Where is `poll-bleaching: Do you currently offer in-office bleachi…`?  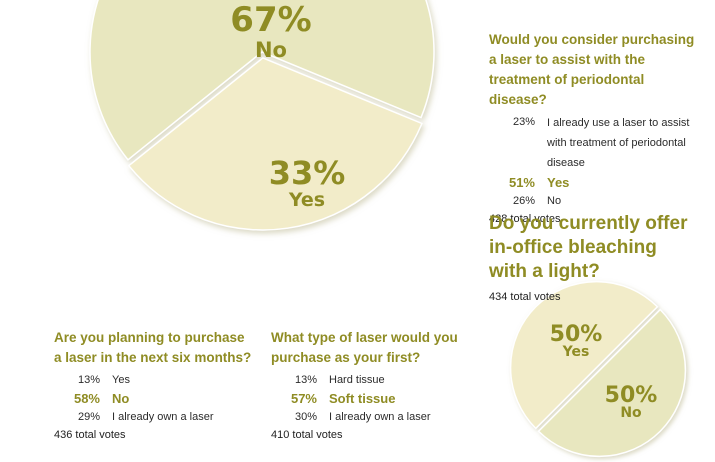 poll-bleaching: Do you currently offer in-office bleachi… is located at coordinates (594, 259).